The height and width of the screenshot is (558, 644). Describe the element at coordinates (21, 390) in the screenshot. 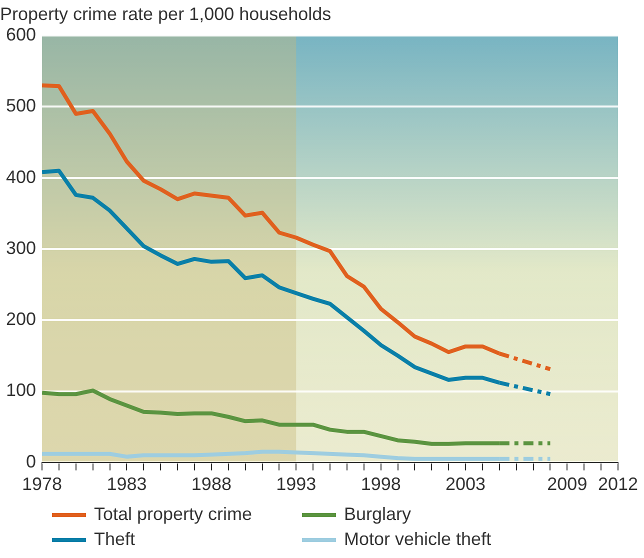

I see `y-tick-label: 100` at that location.